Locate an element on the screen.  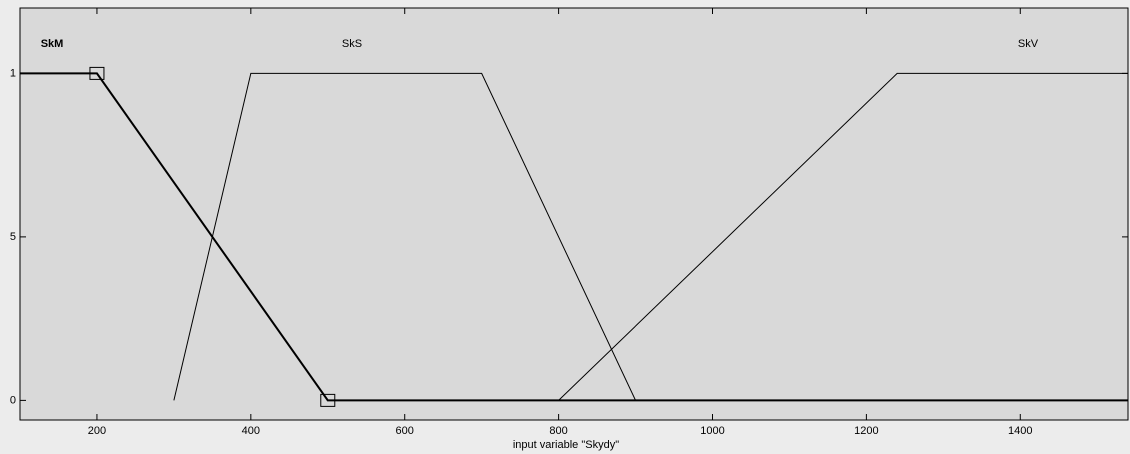
x-tick-label: 400 is located at coordinates (251, 431).